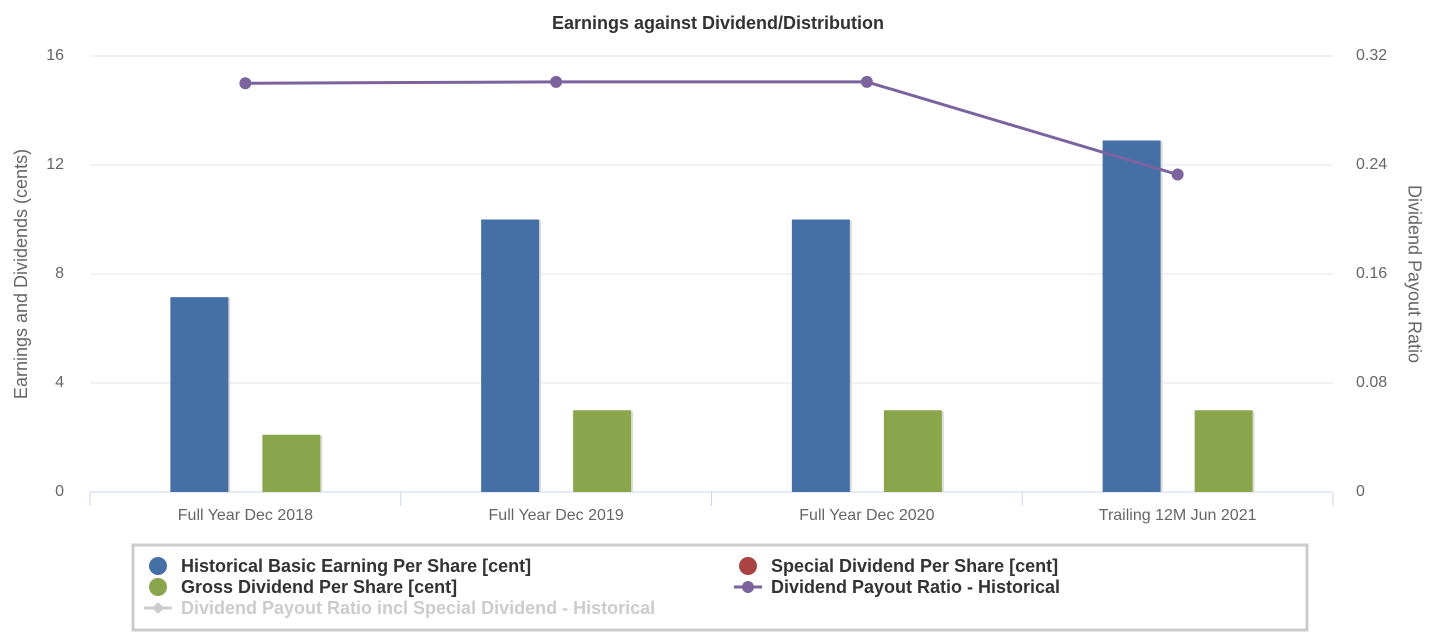 The width and height of the screenshot is (1432, 637). I want to click on y2-tick-label: 0.32, so click(1371, 55).